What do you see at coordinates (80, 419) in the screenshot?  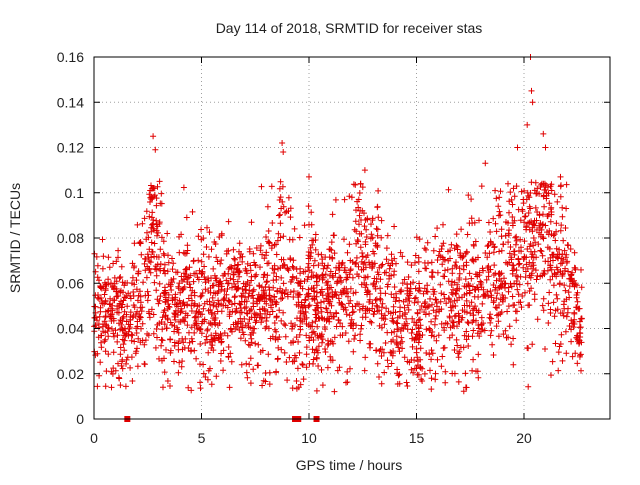 I see `y-tick-label: 0` at bounding box center [80, 419].